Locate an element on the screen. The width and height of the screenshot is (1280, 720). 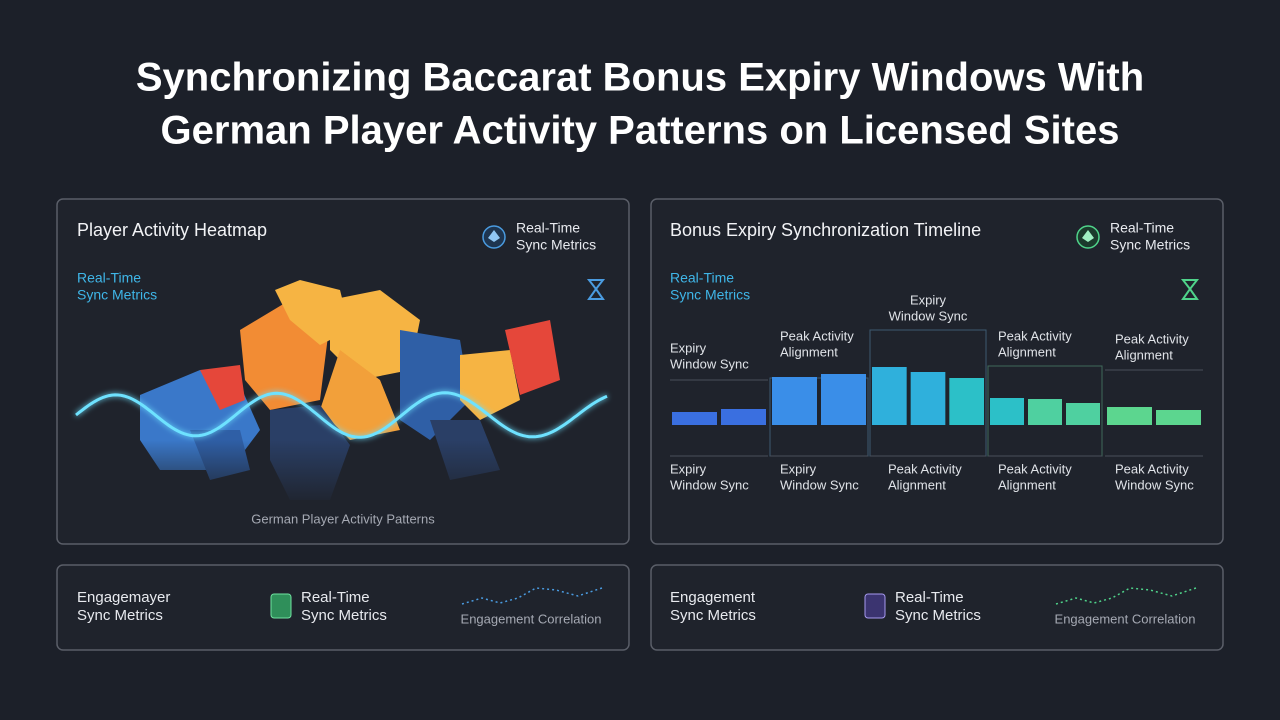
caption: German Player Activity Patterns is located at coordinates (343, 518).